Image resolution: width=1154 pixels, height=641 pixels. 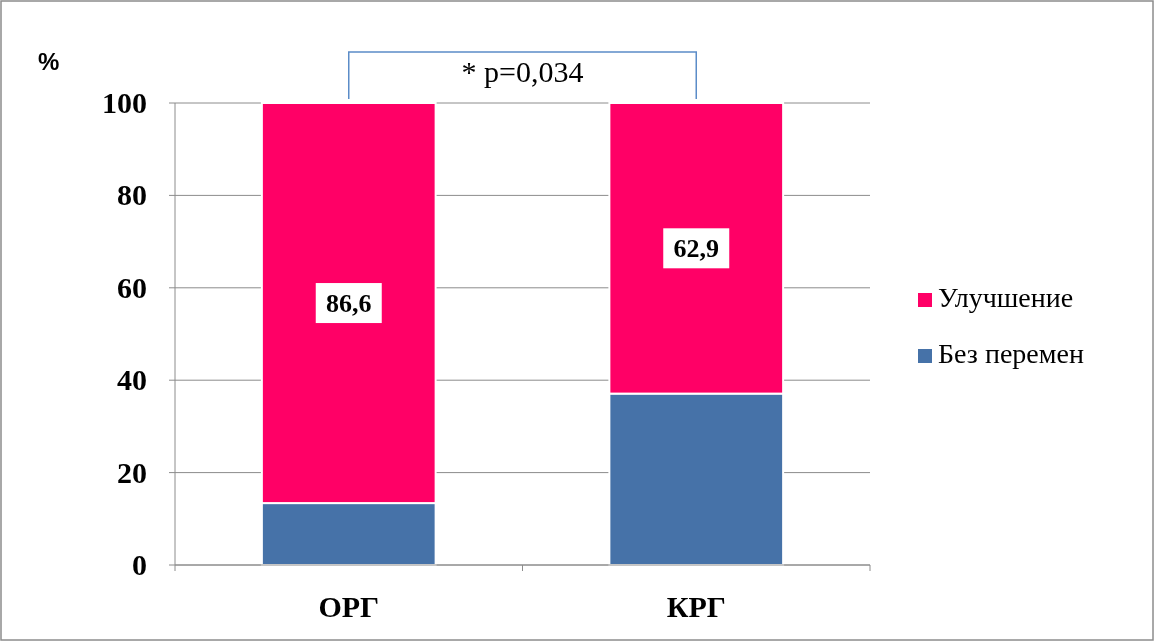 I want to click on y-tick-label: 0, so click(x=139, y=564).